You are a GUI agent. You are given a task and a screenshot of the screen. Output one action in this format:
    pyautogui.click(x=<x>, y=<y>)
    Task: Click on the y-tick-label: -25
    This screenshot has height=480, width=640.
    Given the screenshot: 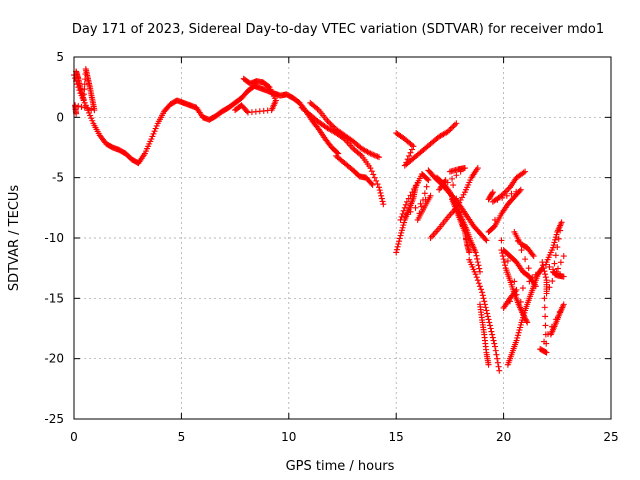 What is the action you would take?
    pyautogui.click(x=54, y=419)
    